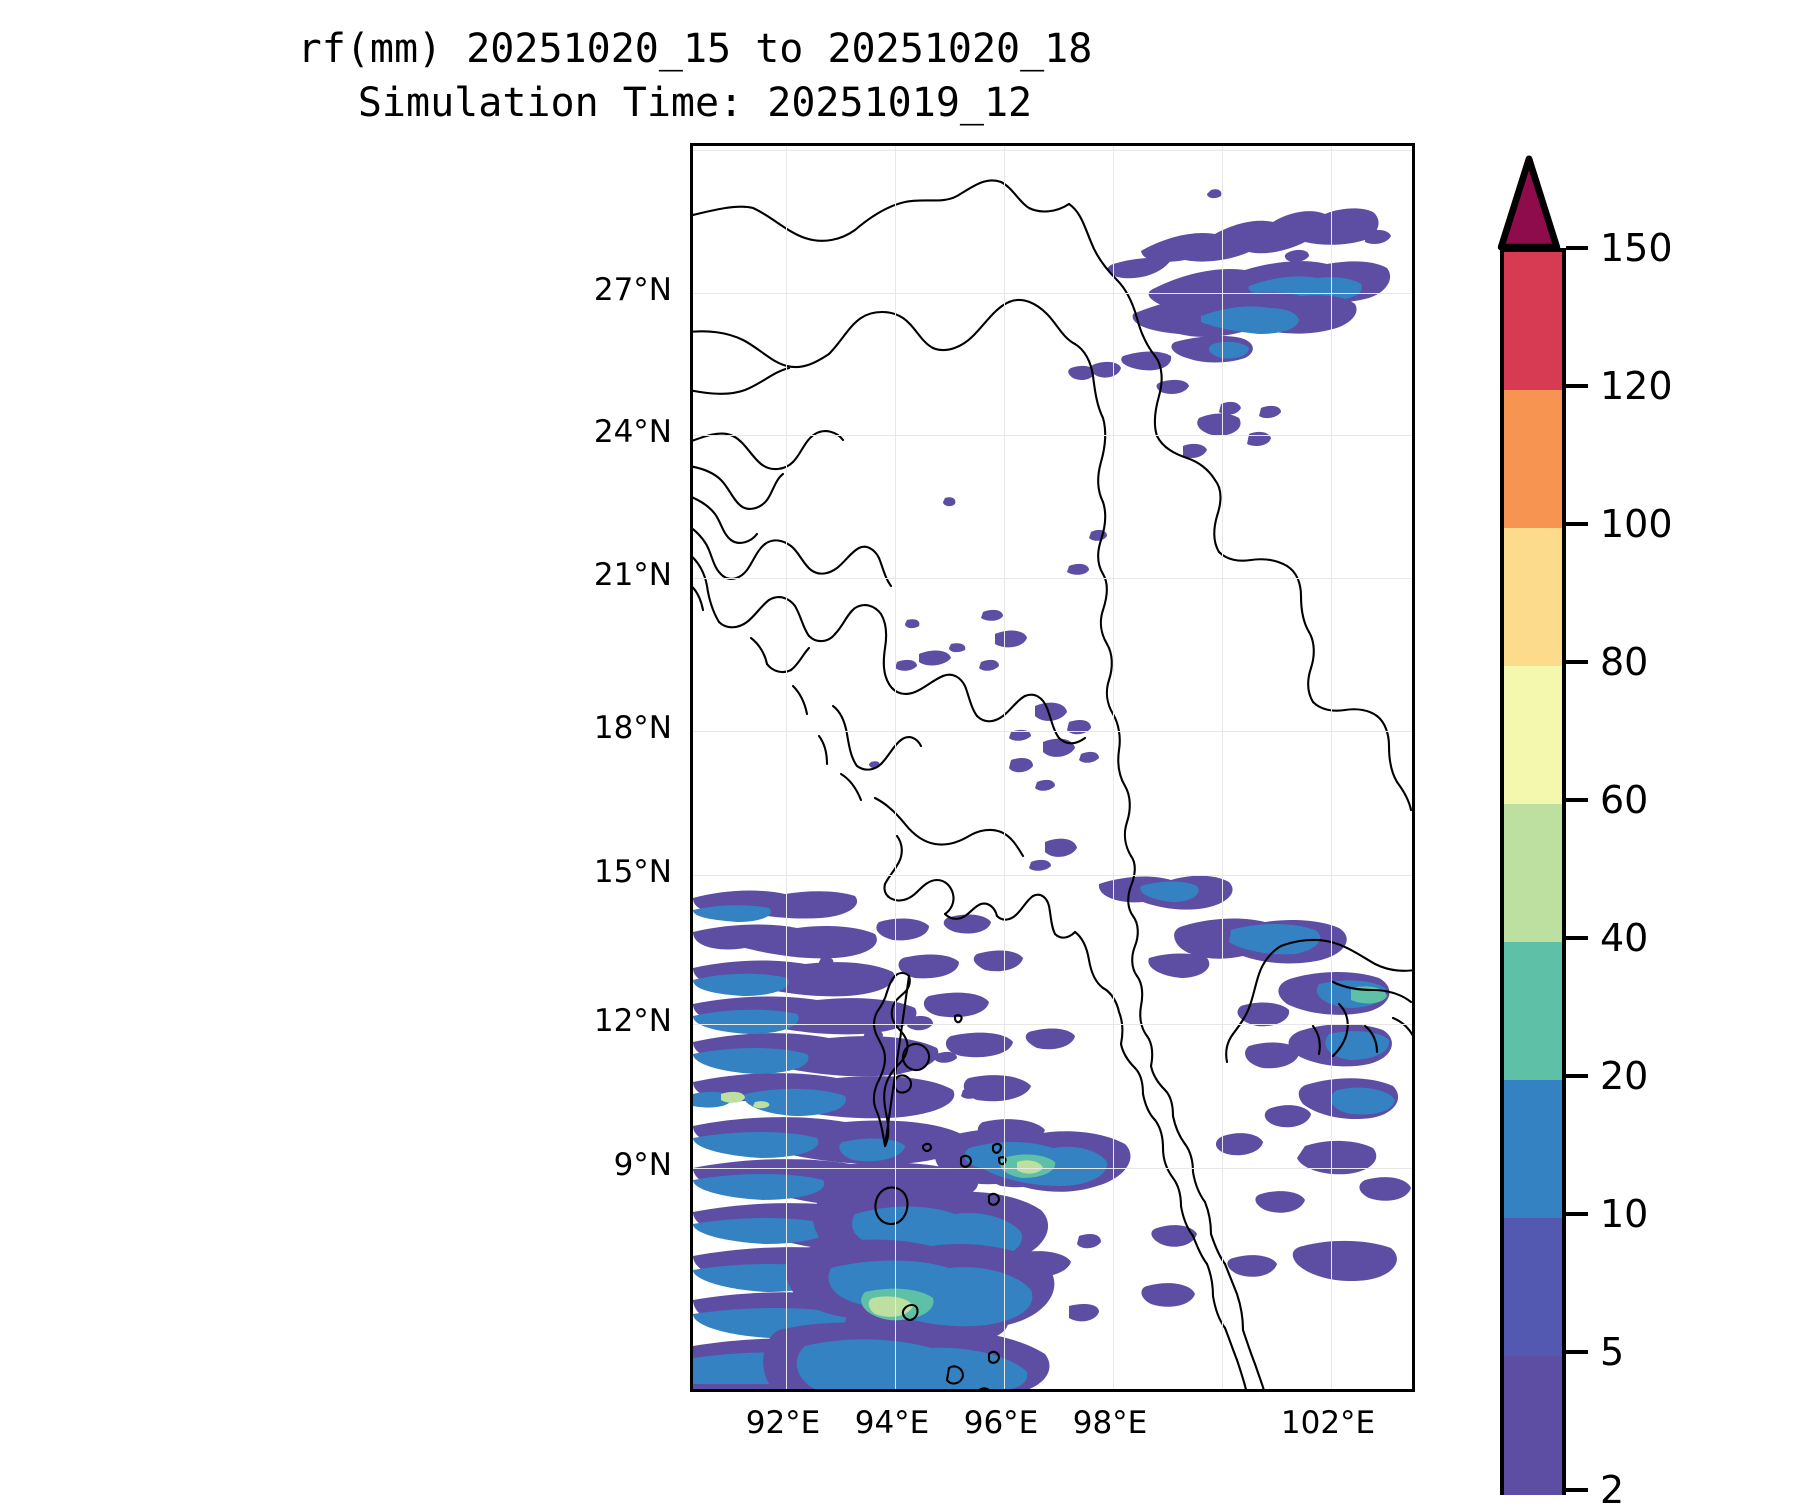 This screenshot has height=1512, width=1800. Describe the element at coordinates (1624, 938) in the screenshot. I see `colorbar-tick-label: 40` at that location.